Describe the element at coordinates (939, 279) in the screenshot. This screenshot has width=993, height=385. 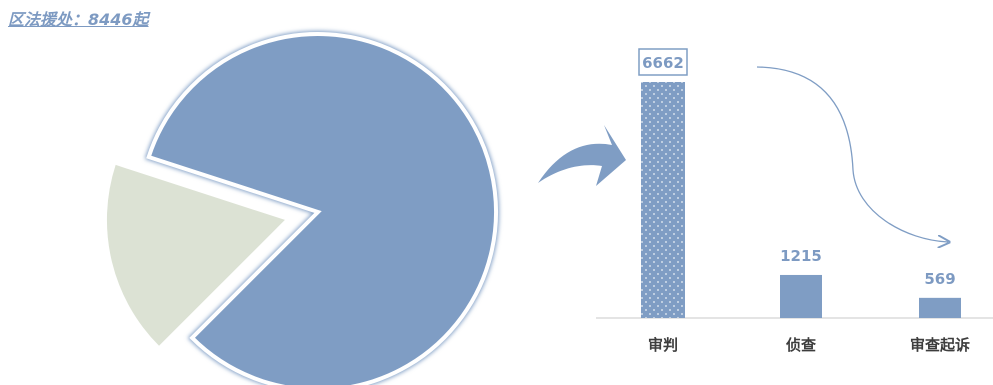
I see `bar-value-label: 569` at that location.